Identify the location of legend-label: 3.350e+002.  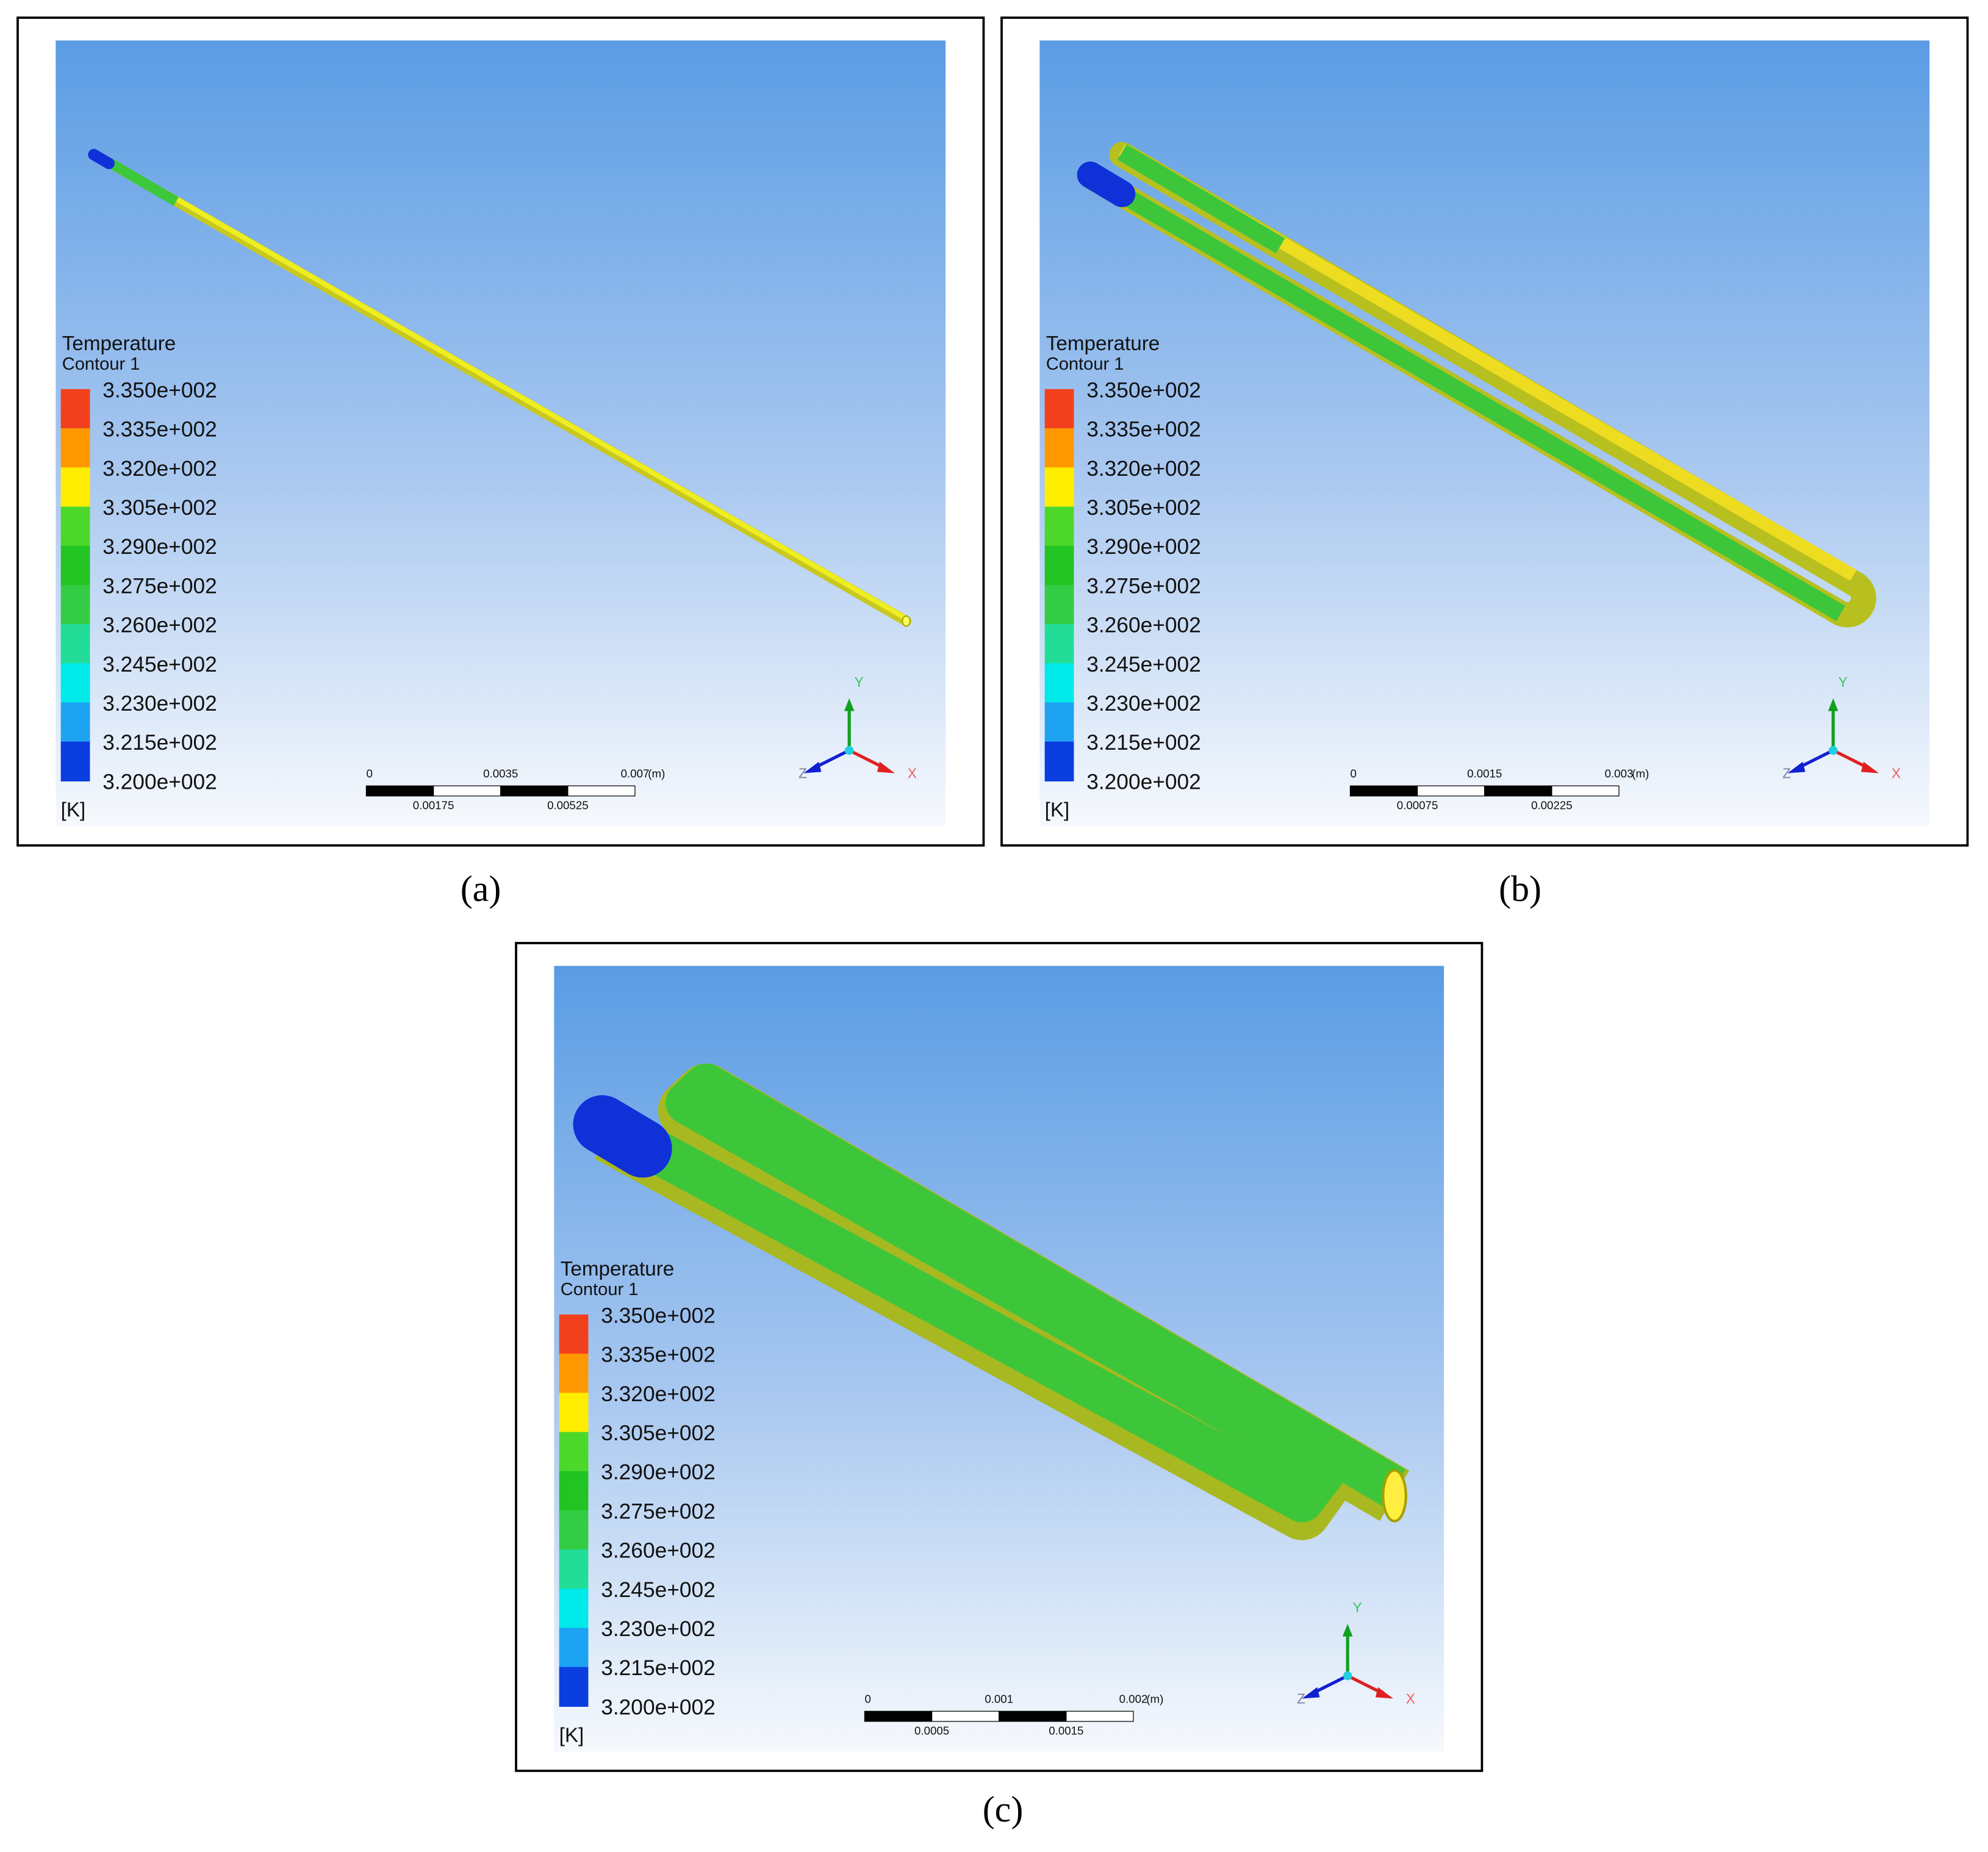
(658, 1315).